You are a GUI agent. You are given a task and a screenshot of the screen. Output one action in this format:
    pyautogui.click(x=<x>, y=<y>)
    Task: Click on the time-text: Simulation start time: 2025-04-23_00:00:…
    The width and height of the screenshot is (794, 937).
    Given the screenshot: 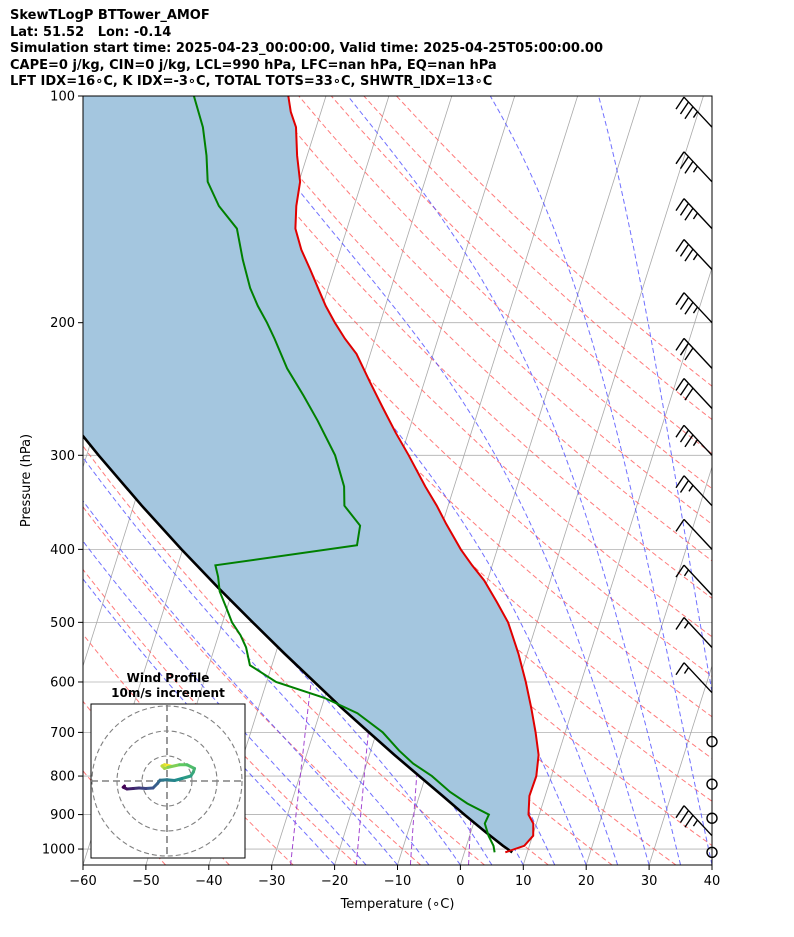 What is the action you would take?
    pyautogui.click(x=306, y=48)
    